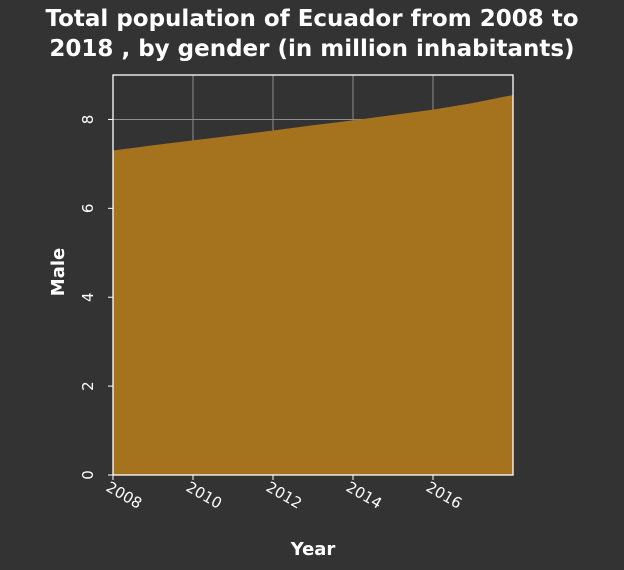 The image size is (624, 570). Describe the element at coordinates (364, 495) in the screenshot. I see `x-tick-label-2014: 2014` at that location.